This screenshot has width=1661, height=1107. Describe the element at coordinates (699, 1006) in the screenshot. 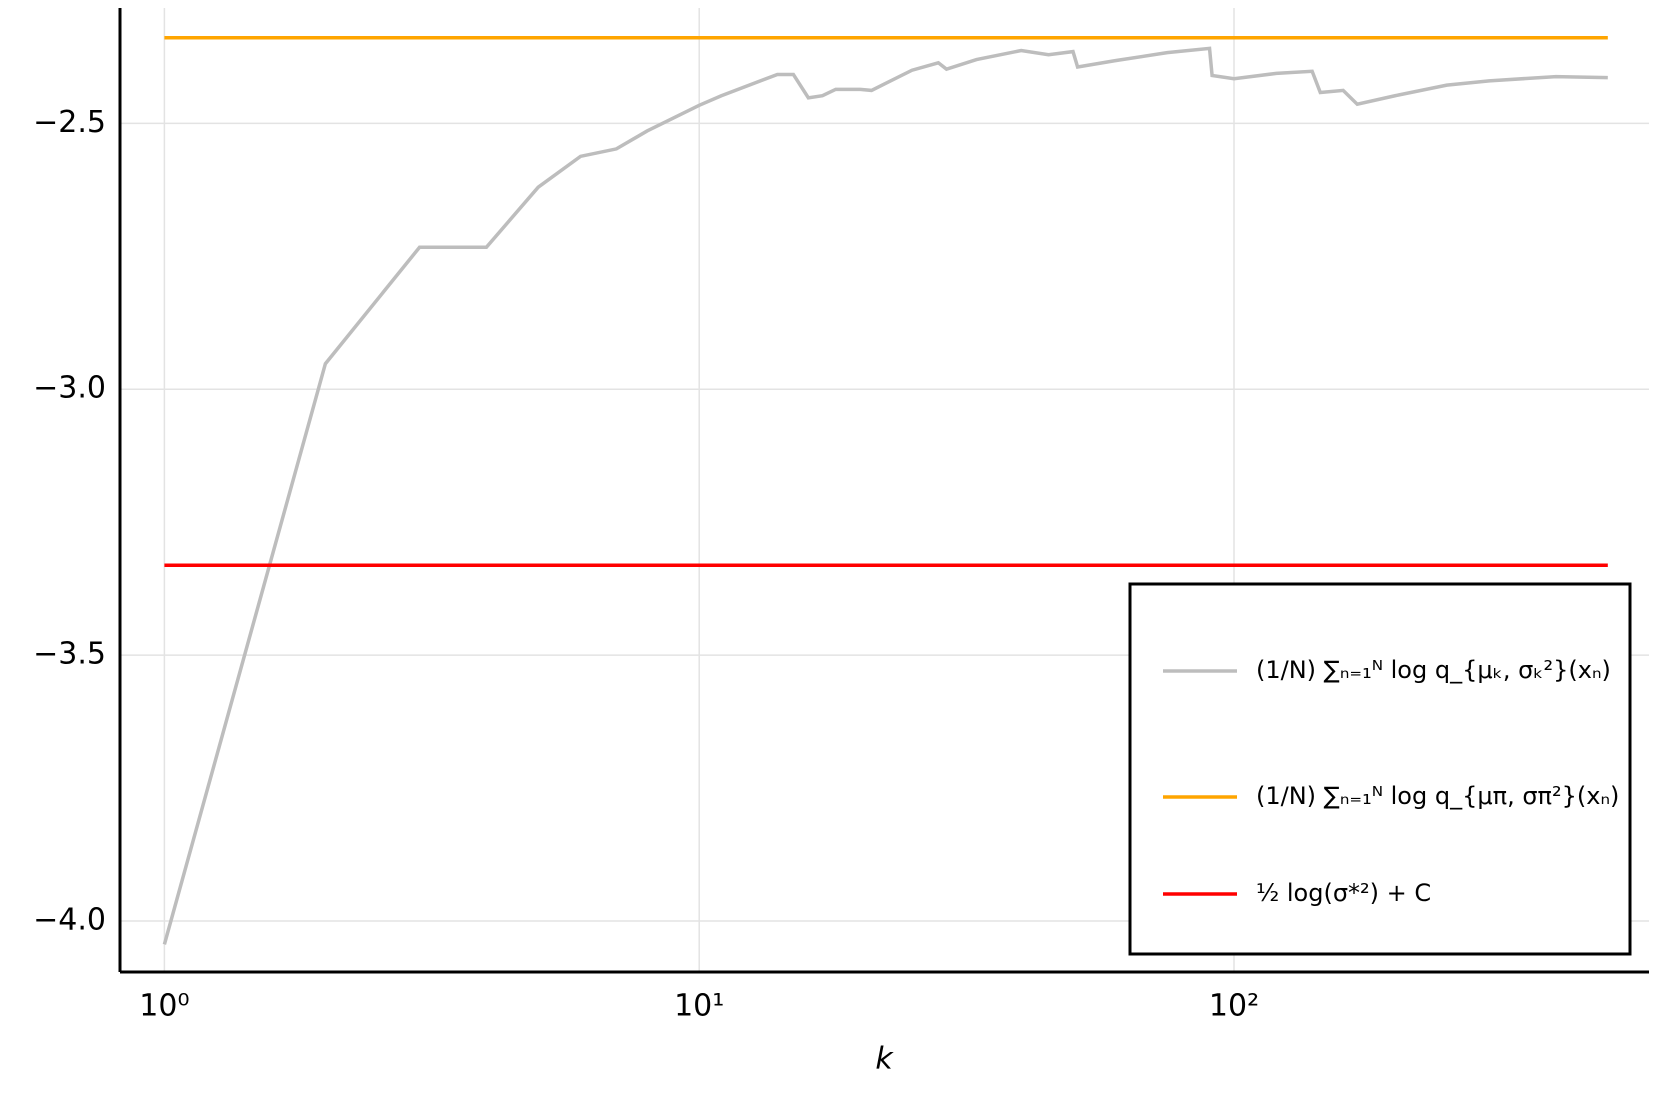

I see `x-tick-label: 10¹` at that location.